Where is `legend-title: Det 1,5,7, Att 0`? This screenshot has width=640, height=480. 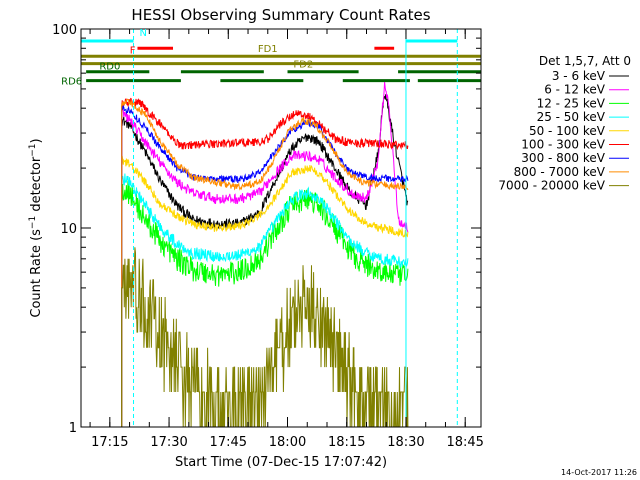 legend-title: Det 1,5,7, Att 0 is located at coordinates (585, 61).